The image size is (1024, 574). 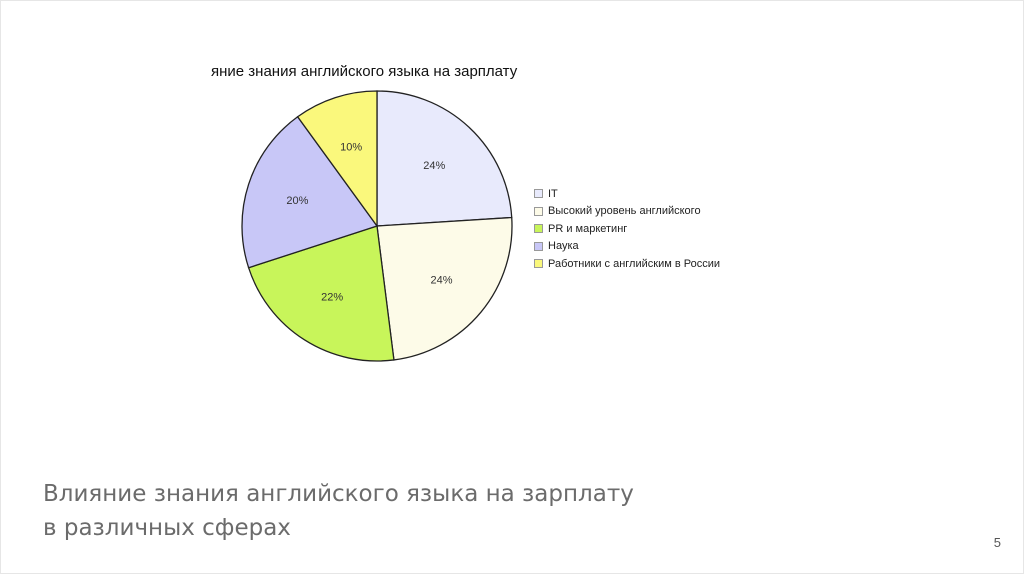 I want to click on legend-label-pr-marketing: PR и маркетинг, so click(x=588, y=228).